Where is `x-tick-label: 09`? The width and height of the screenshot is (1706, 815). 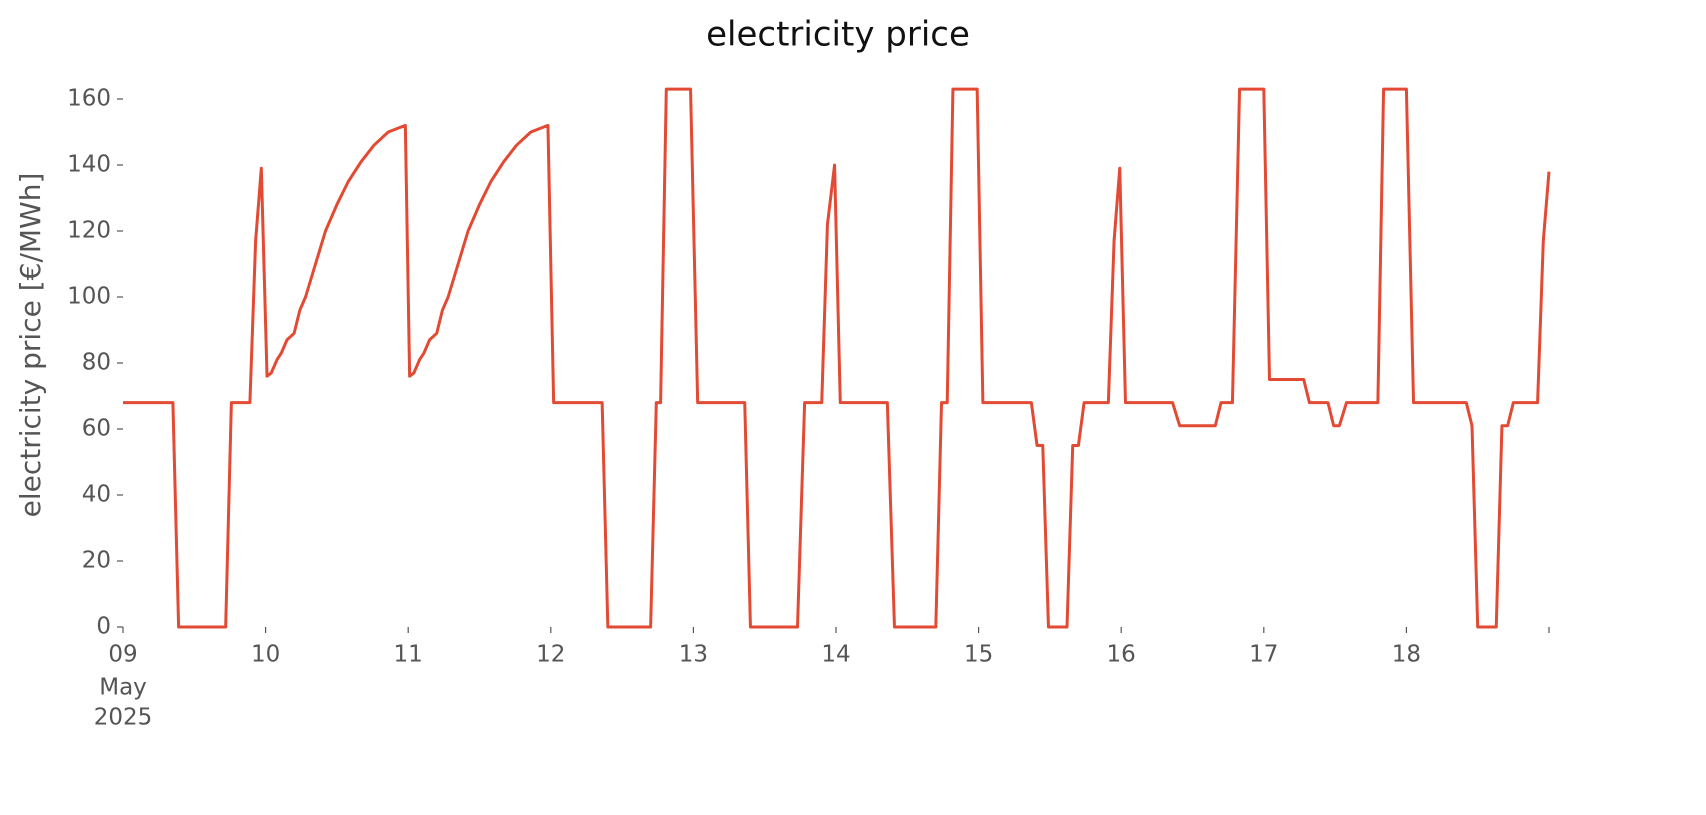
x-tick-label: 09 is located at coordinates (122, 655).